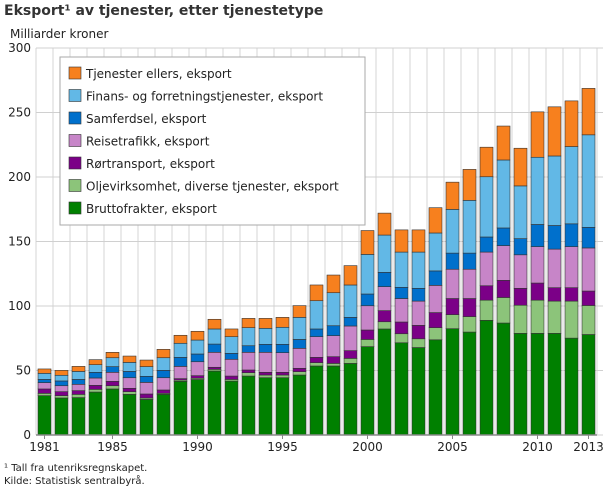  I want to click on y-axis-label: Milliarder kroner, so click(59, 34).